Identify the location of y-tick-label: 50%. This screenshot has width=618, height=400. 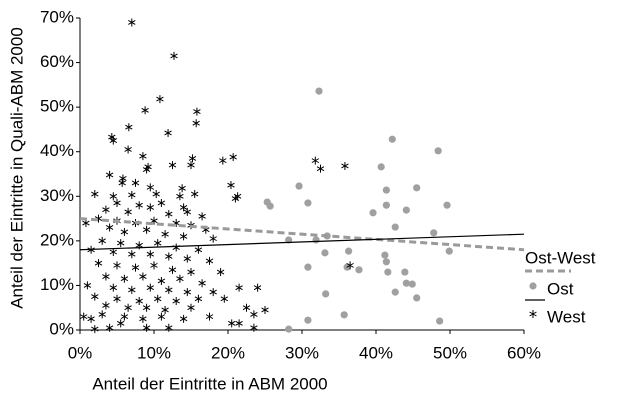
(57, 106).